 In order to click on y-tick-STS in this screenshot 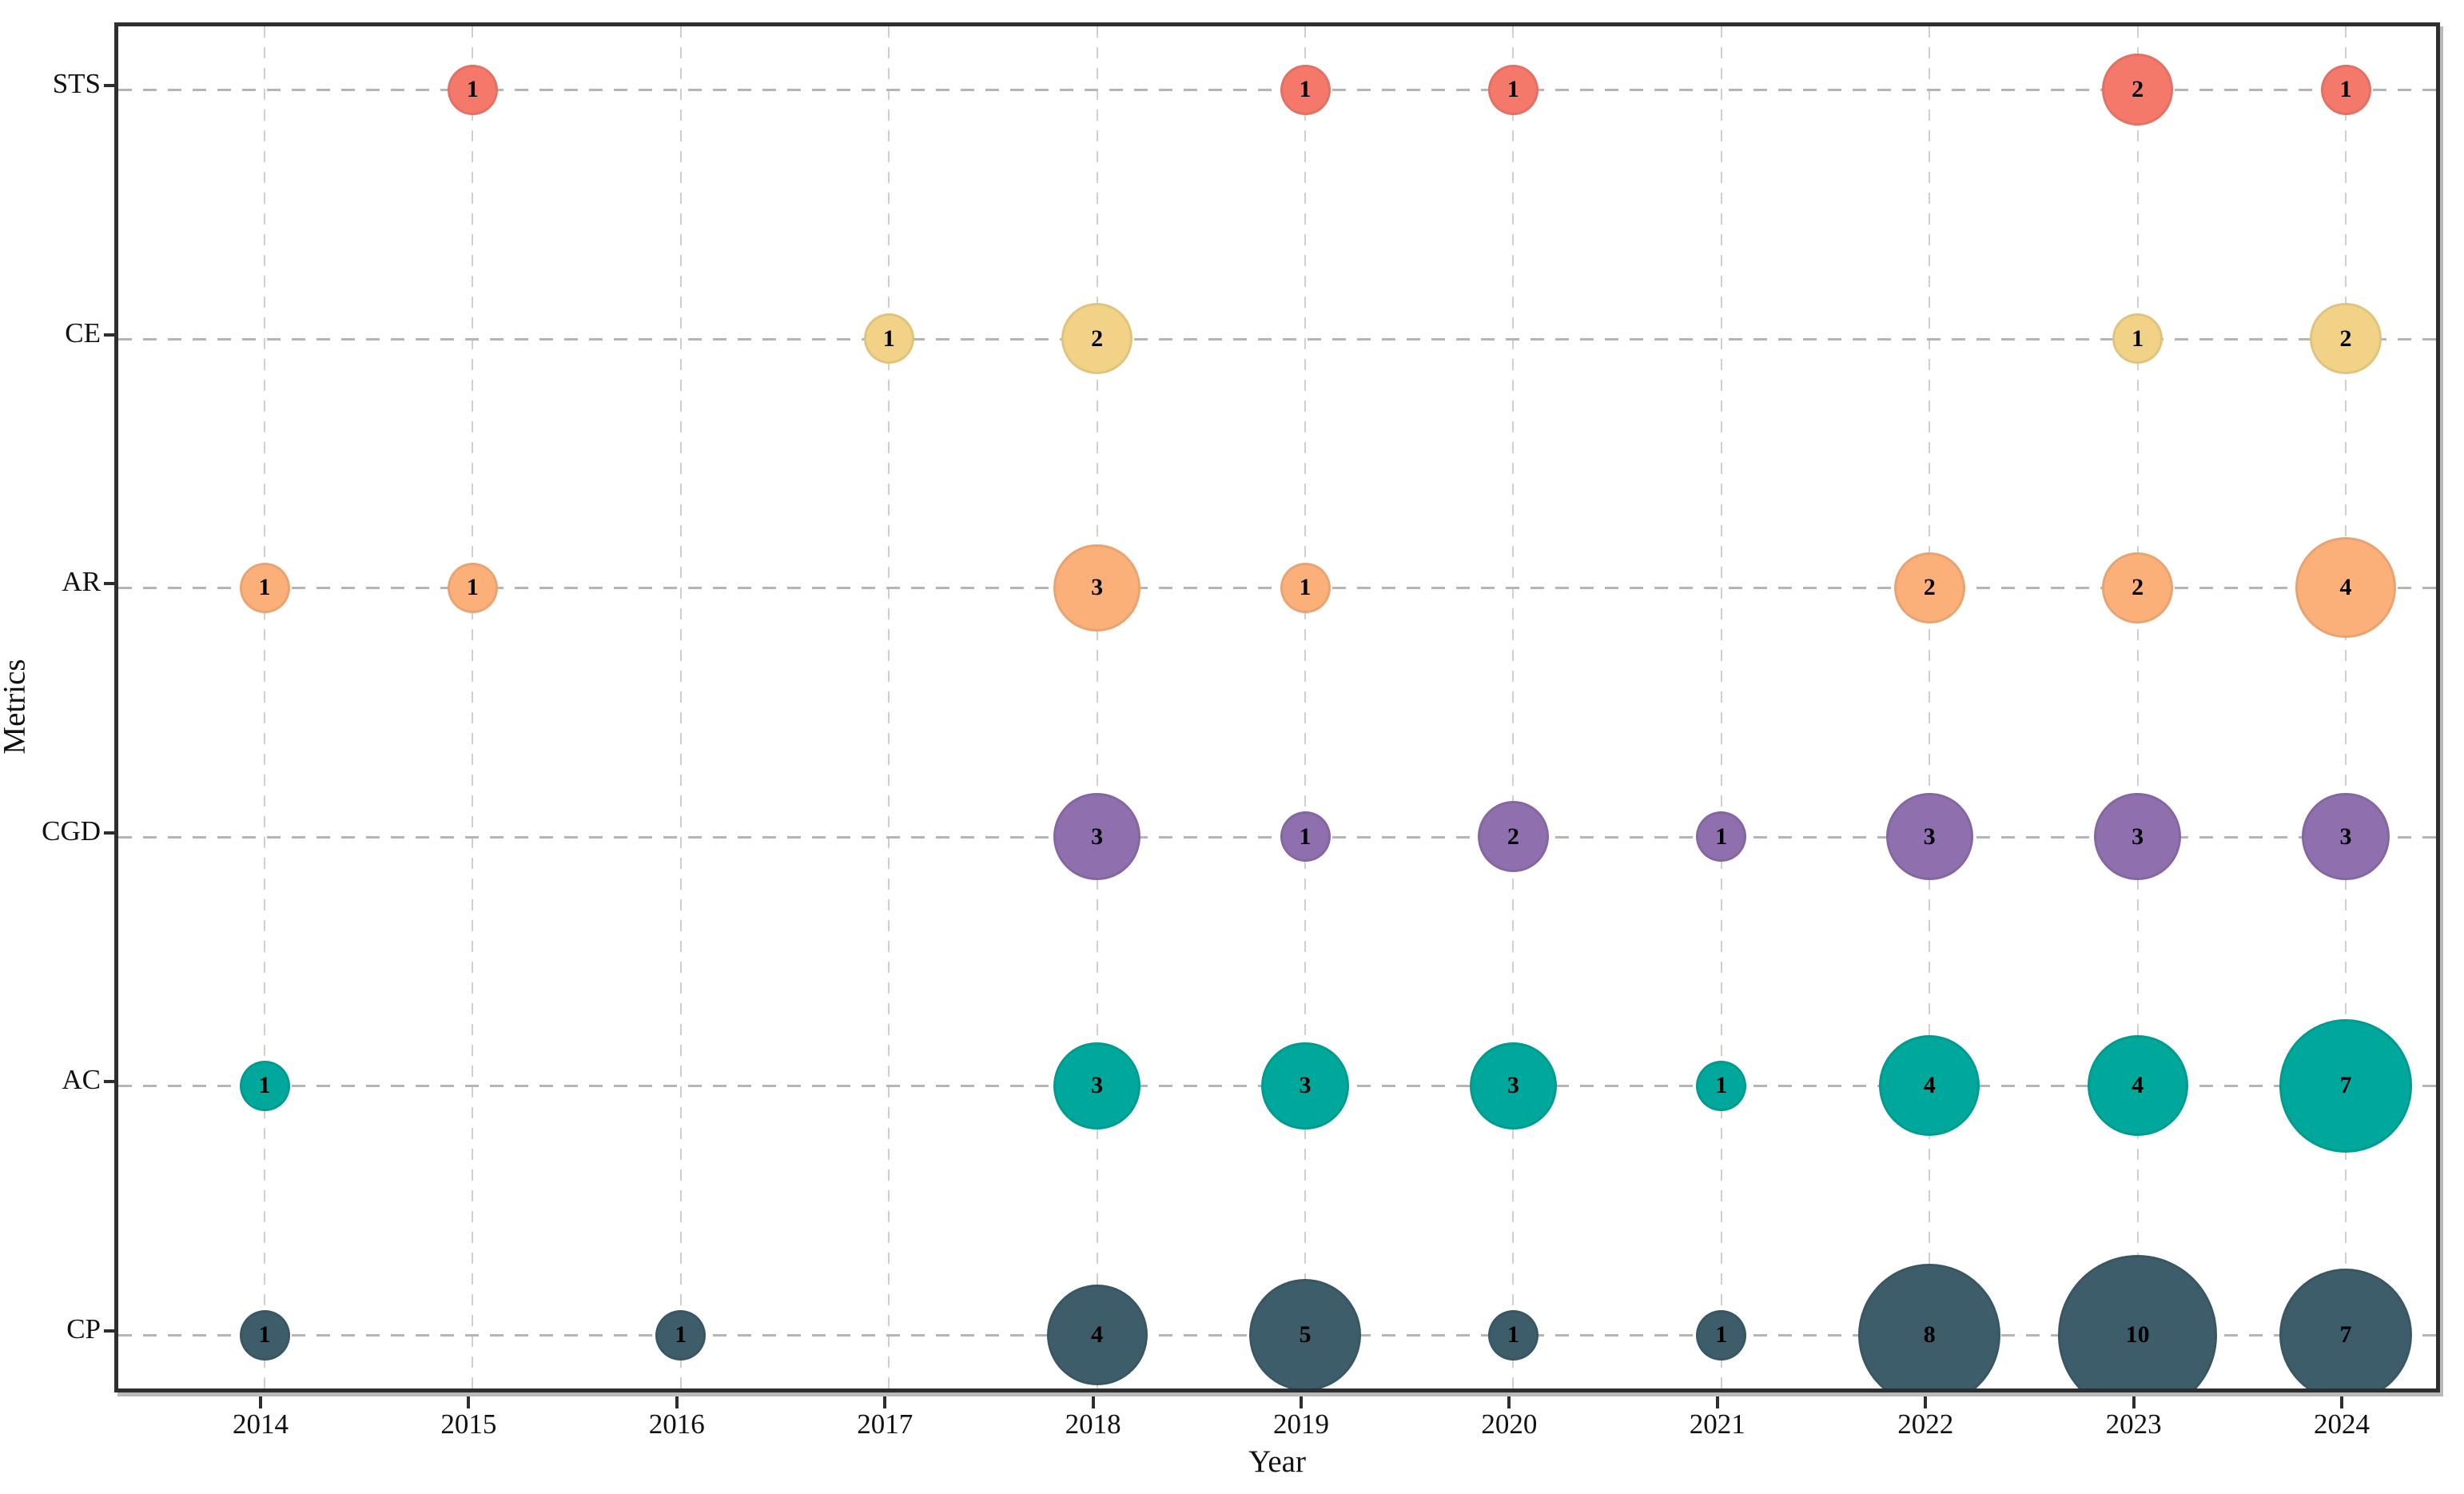, I will do `click(109, 85)`.